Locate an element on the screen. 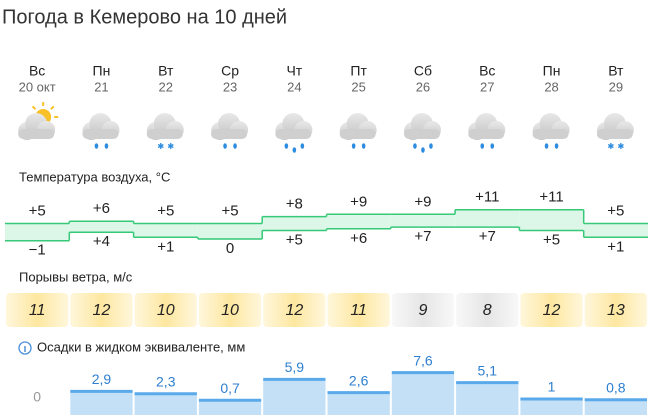 Image resolution: width=656 pixels, height=415 pixels. date: 26 is located at coordinates (423, 86).